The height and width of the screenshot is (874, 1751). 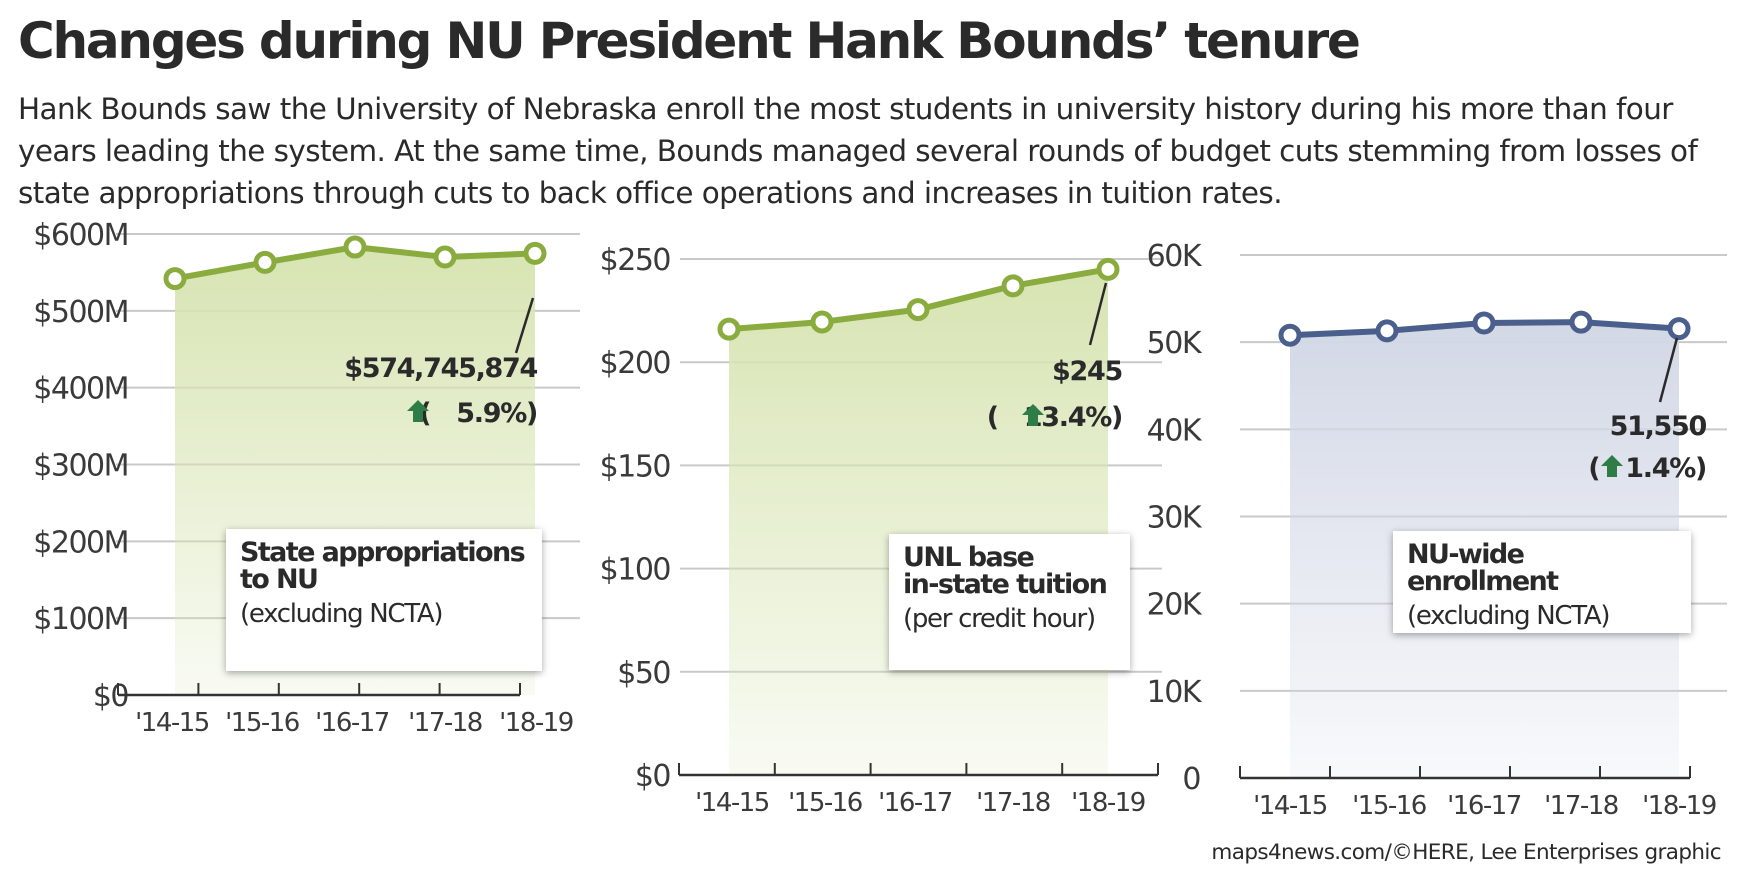 What do you see at coordinates (80, 312) in the screenshot?
I see `y-tick-label: $500M` at bounding box center [80, 312].